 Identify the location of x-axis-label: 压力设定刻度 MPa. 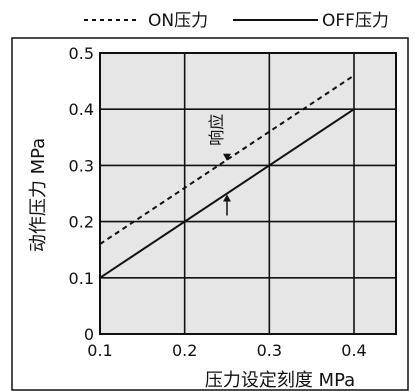
(280, 380).